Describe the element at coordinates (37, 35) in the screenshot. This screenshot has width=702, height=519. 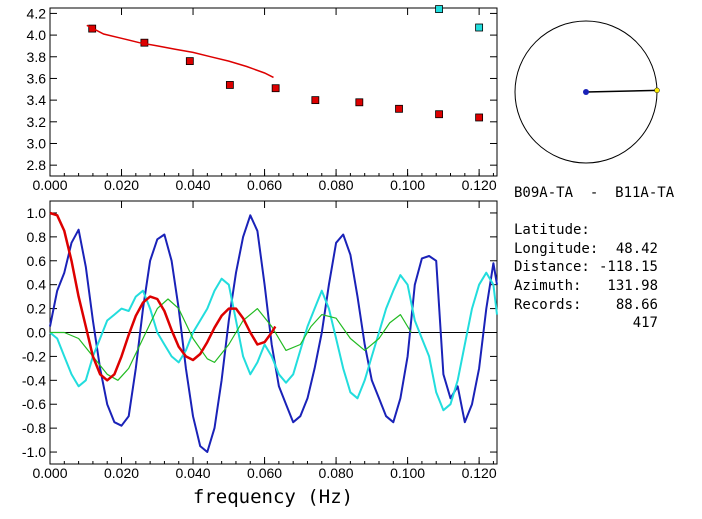
I see `dispersion-y-tick-label: 4.0` at that location.